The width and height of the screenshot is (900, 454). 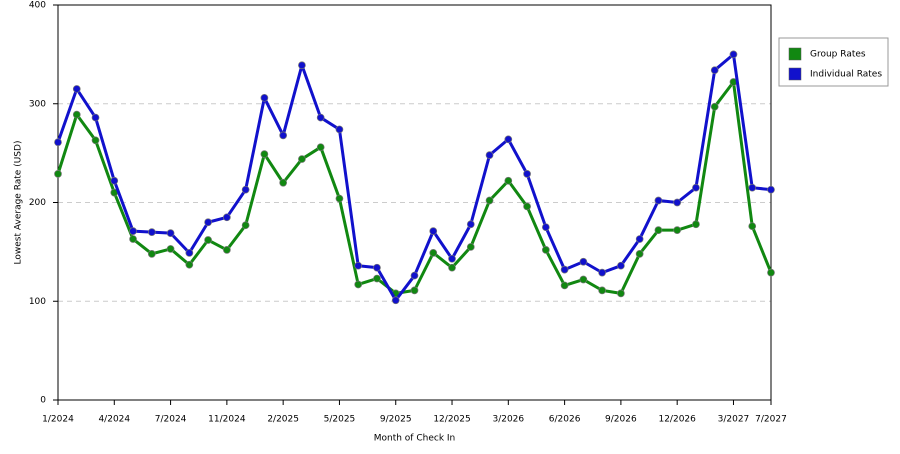 What do you see at coordinates (415, 439) in the screenshot?
I see `x-axis-label: Month of Check In` at bounding box center [415, 439].